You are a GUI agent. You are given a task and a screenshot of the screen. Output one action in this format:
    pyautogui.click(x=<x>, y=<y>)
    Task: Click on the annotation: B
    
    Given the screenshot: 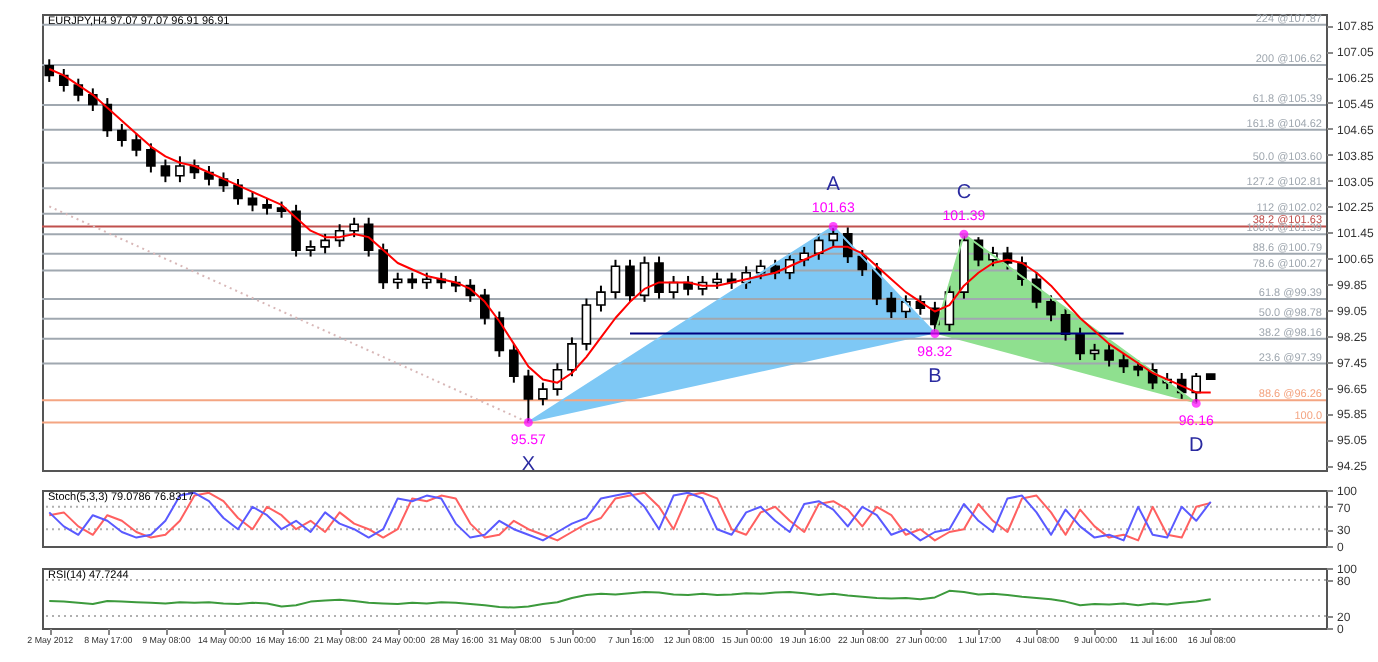 What is the action you would take?
    pyautogui.click(x=935, y=376)
    